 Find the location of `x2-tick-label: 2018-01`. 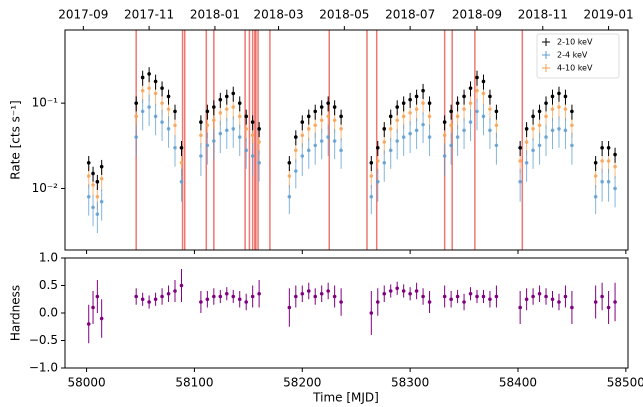

x2-tick-label: 2018-01 is located at coordinates (215, 15).